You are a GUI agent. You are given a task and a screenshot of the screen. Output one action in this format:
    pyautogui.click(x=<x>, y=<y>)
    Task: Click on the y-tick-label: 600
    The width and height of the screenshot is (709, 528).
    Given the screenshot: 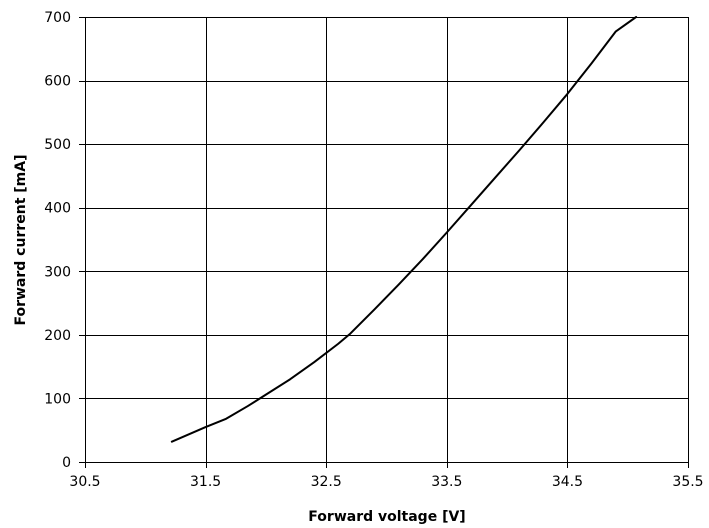 What is the action you would take?
    pyautogui.click(x=57, y=82)
    